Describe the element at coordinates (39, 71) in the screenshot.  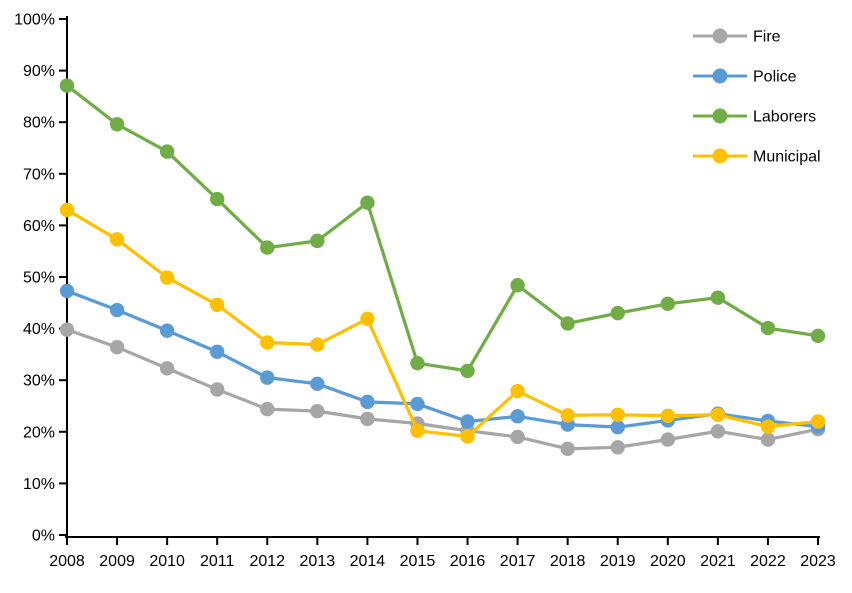
I see `y-axis-label: 90%` at that location.